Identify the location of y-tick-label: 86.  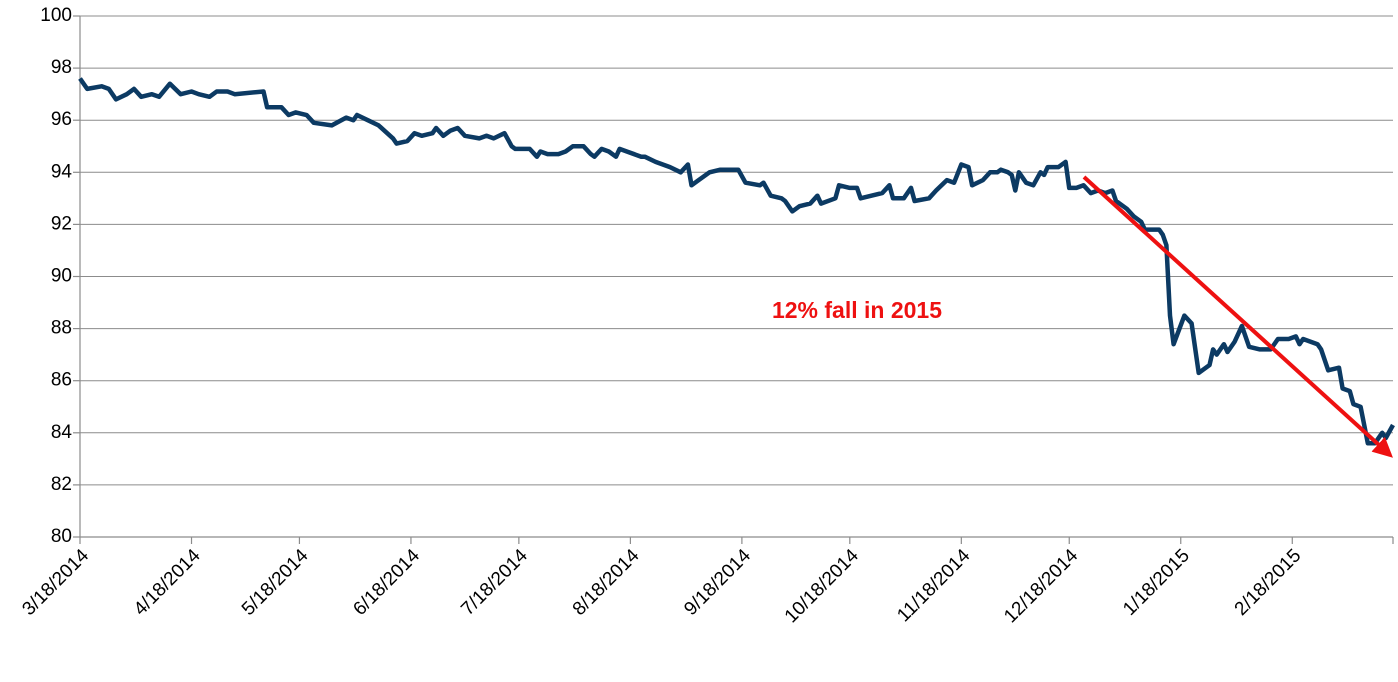
(61, 380).